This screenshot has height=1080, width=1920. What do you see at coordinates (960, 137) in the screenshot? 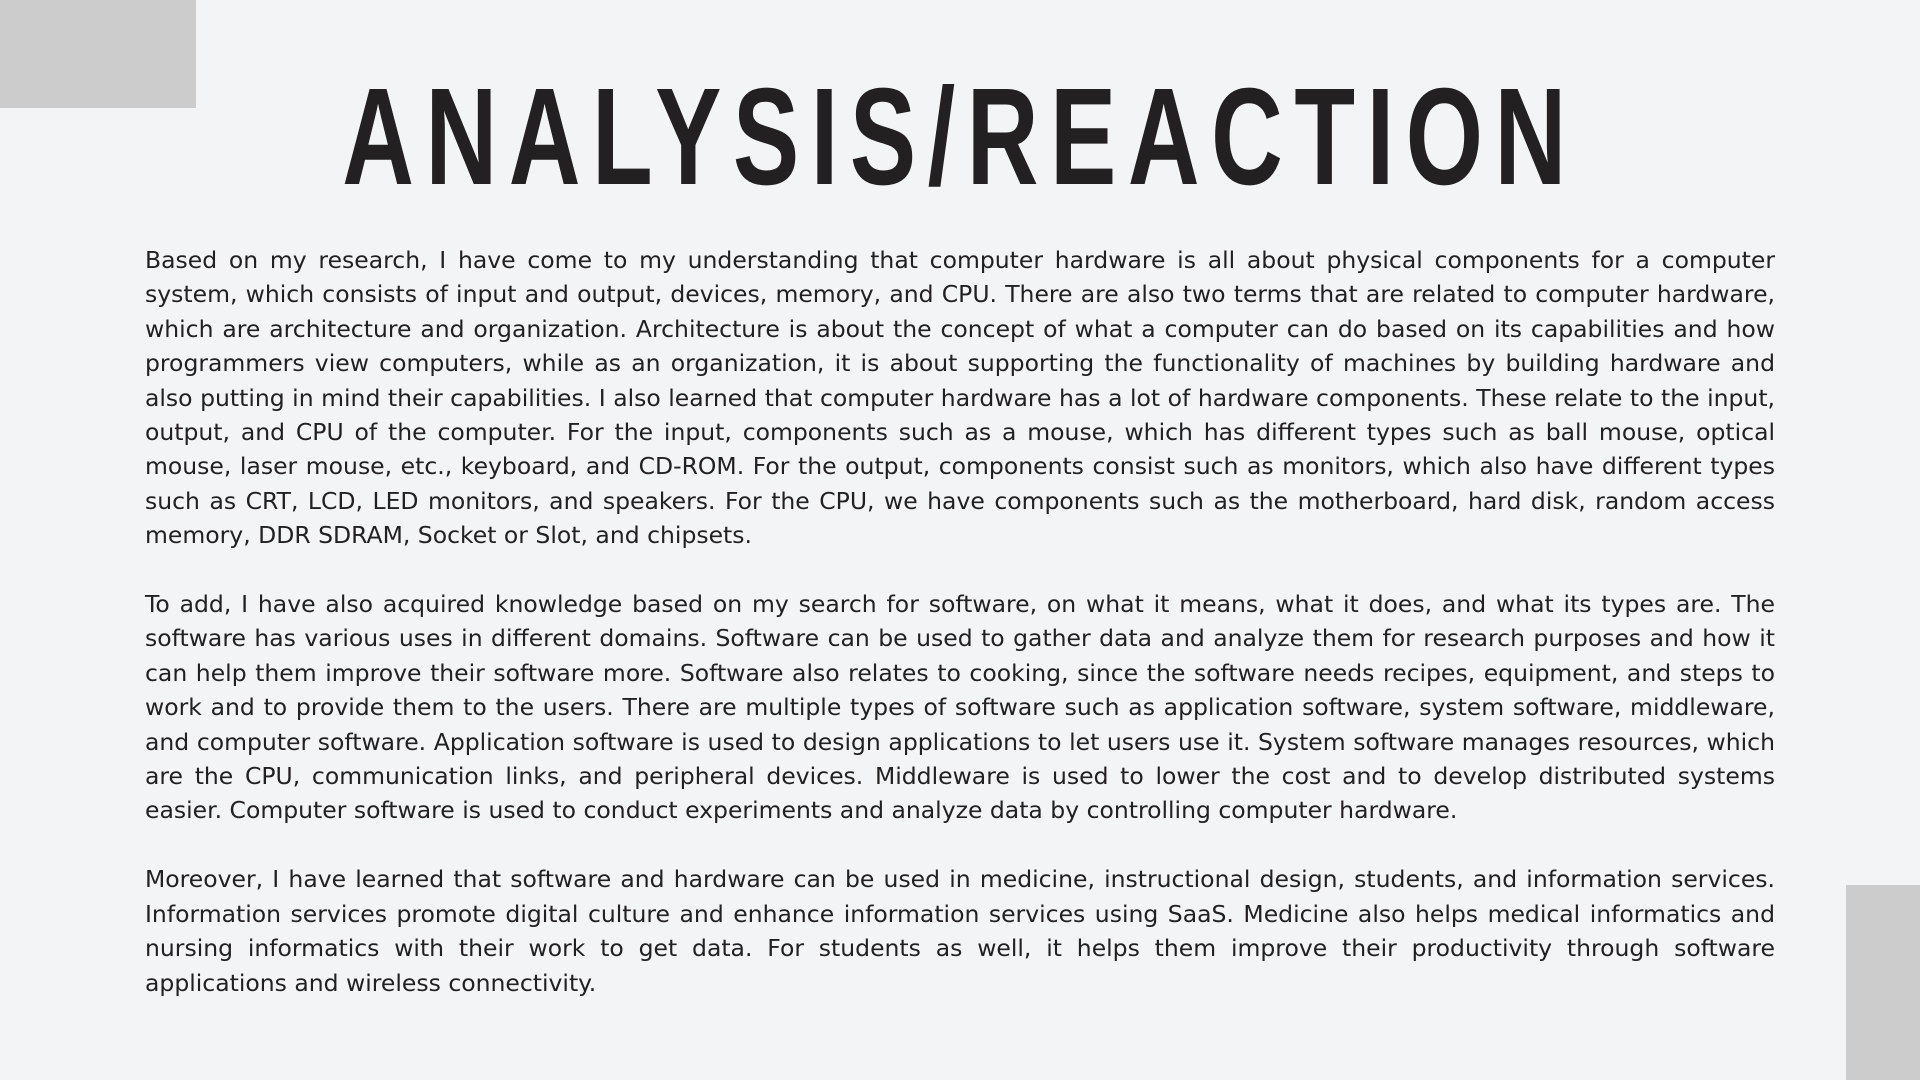
I see `page-title: ANALYSIS/REACTION` at bounding box center [960, 137].